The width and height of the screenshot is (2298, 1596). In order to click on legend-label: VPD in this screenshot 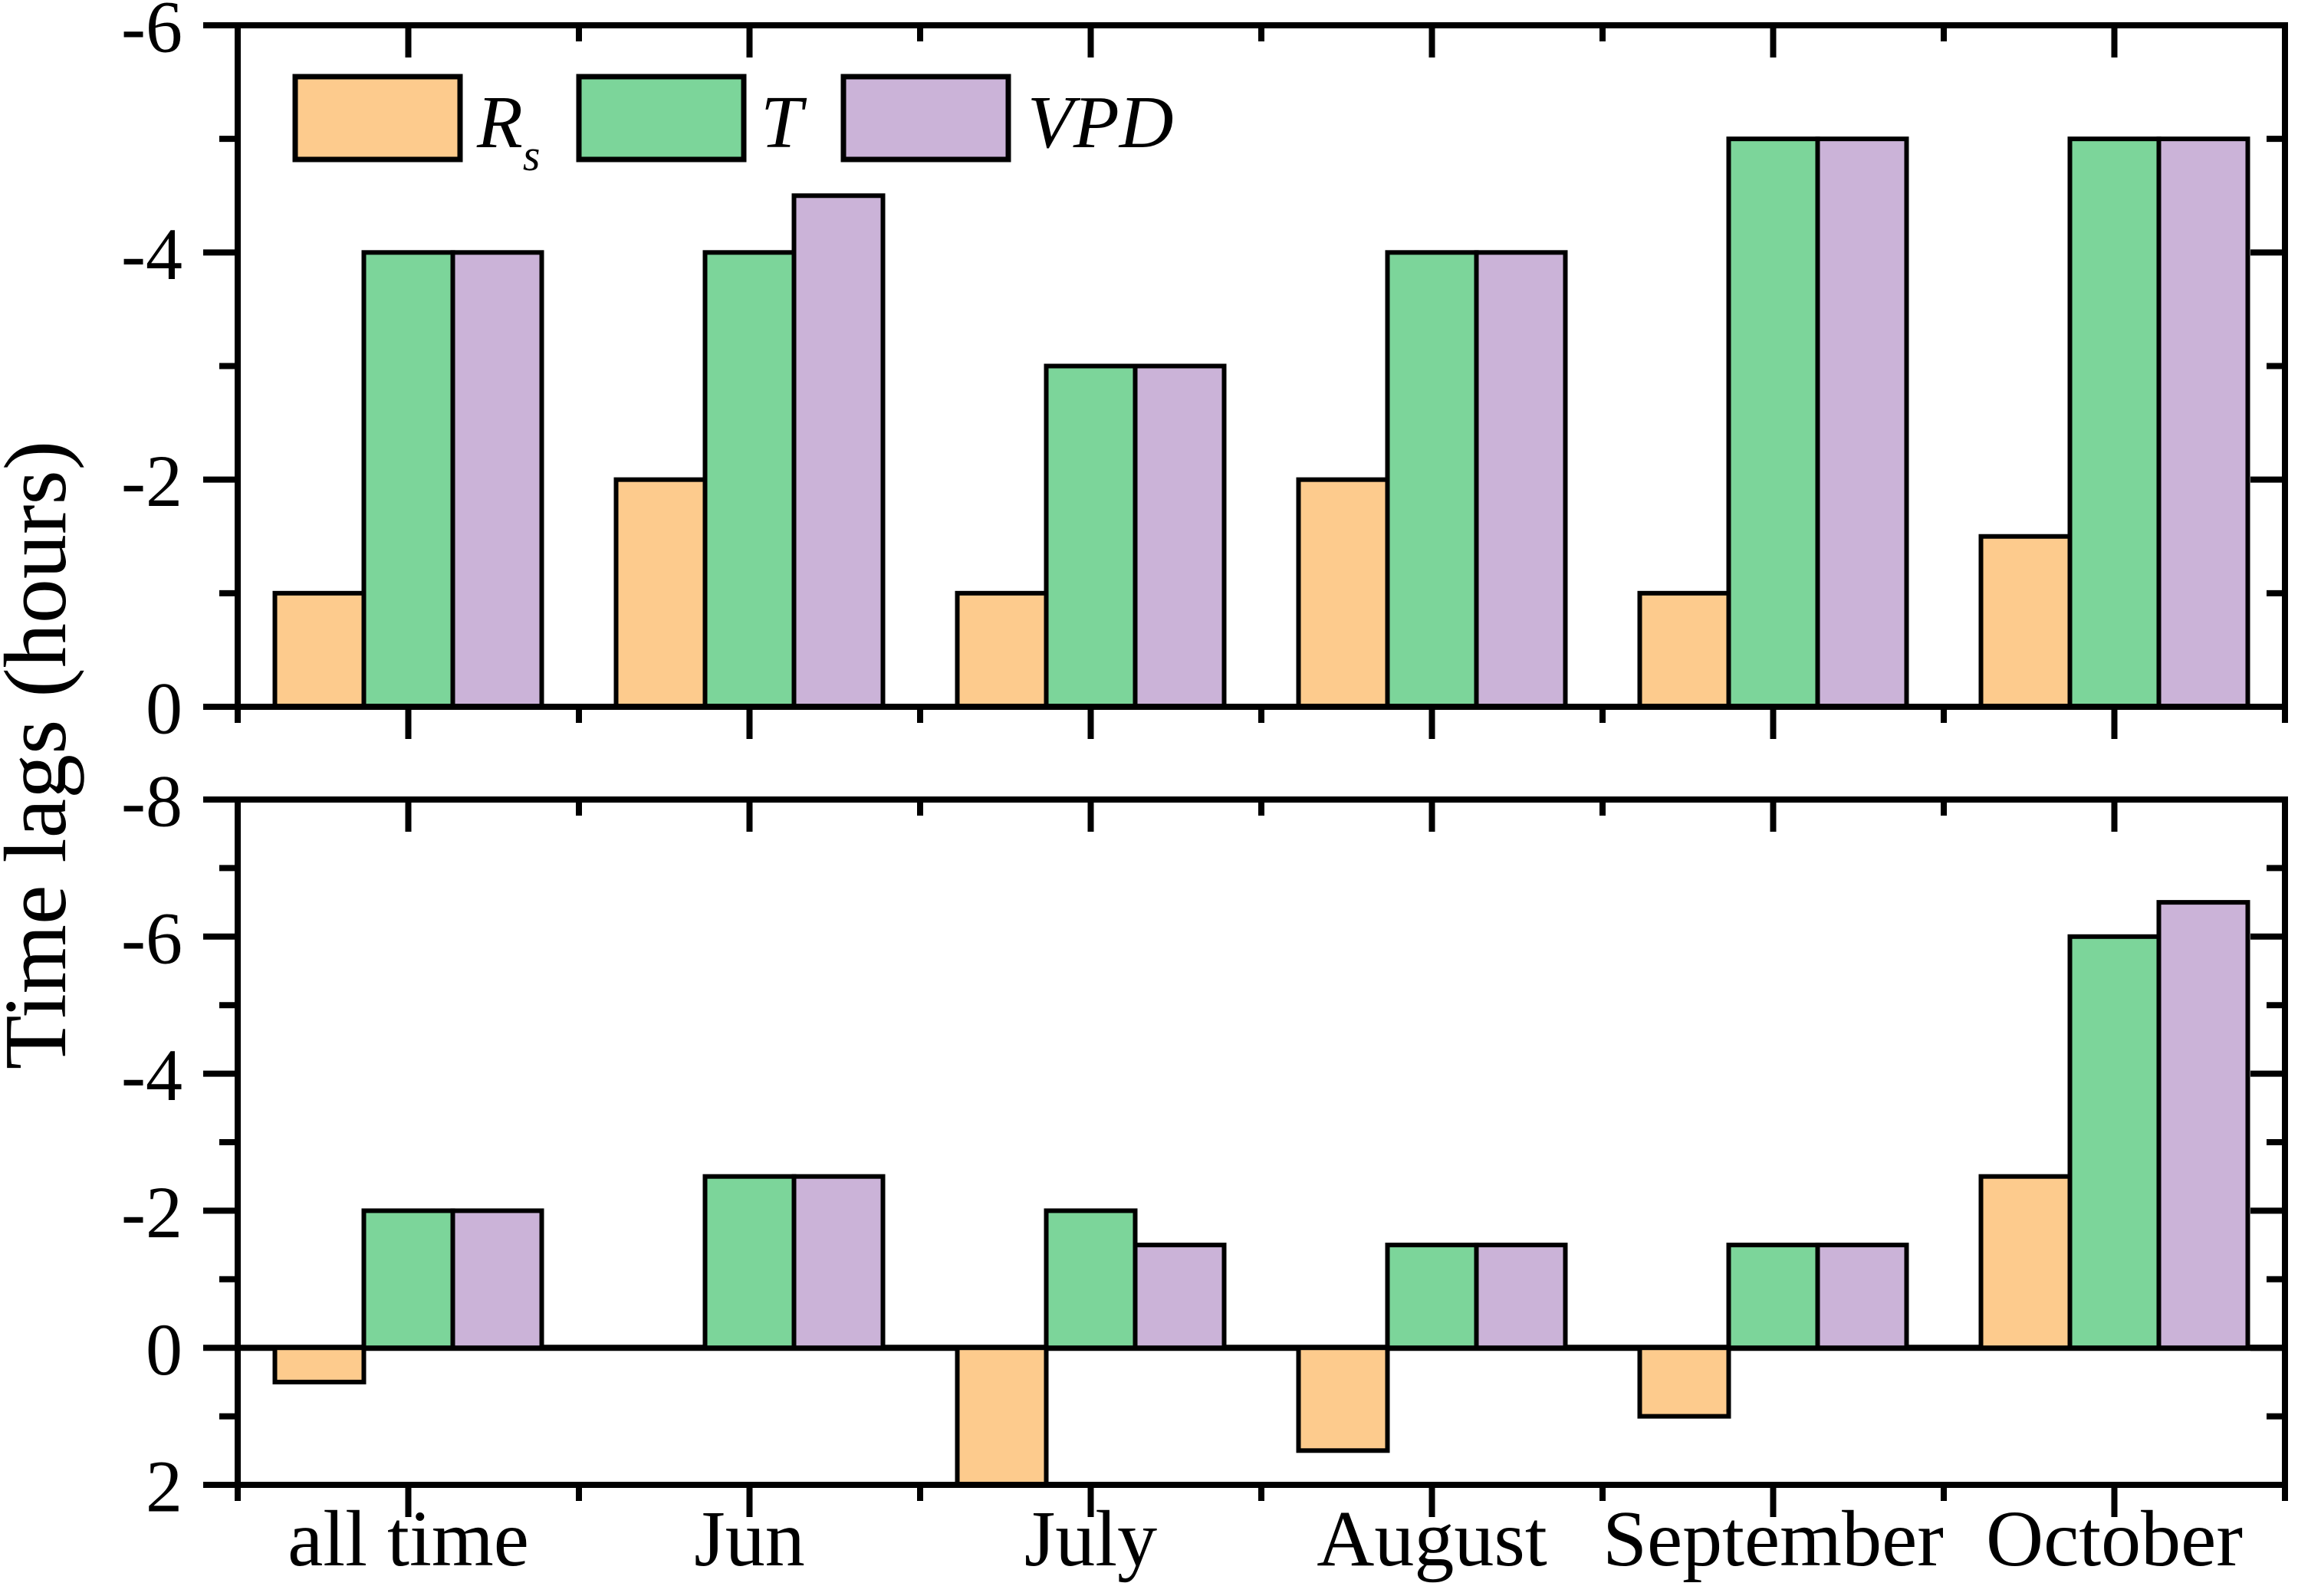, I will do `click(1101, 122)`.